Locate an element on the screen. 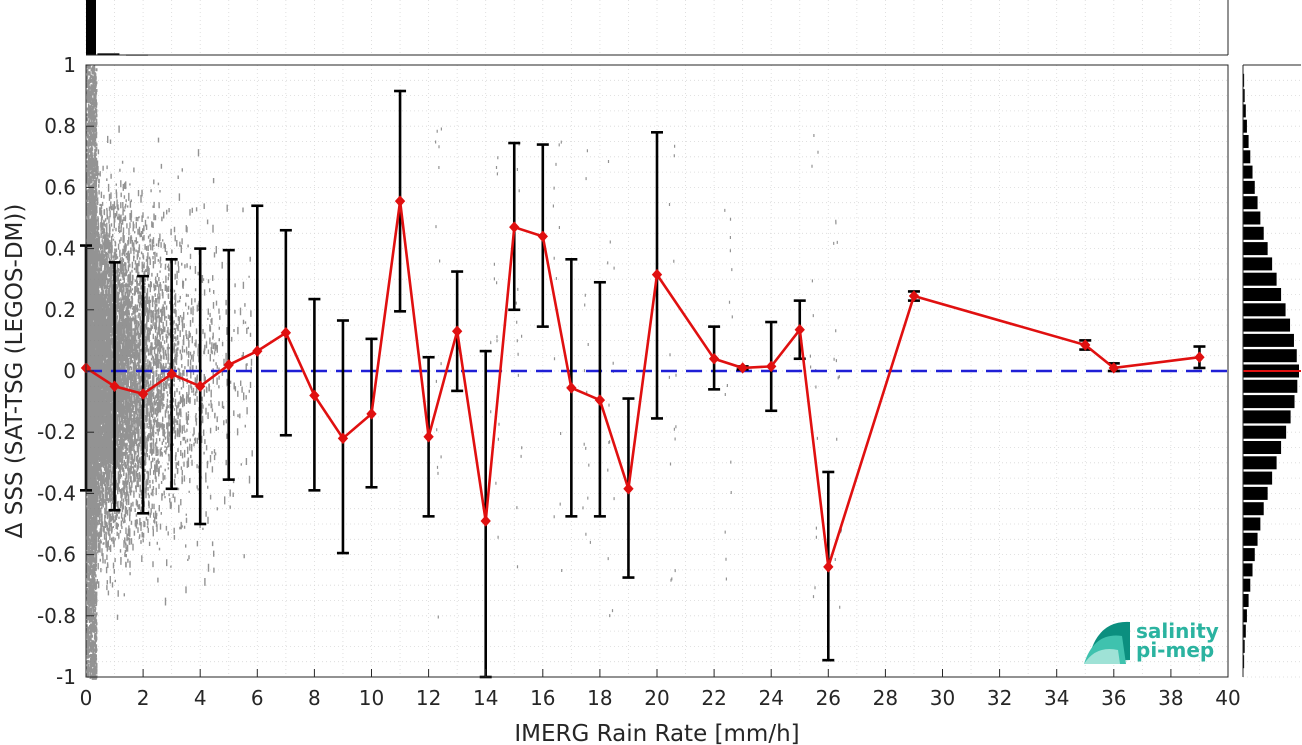 Image resolution: width=1302 pixels, height=745 pixels. x-tick-label: 36 is located at coordinates (1113, 698).